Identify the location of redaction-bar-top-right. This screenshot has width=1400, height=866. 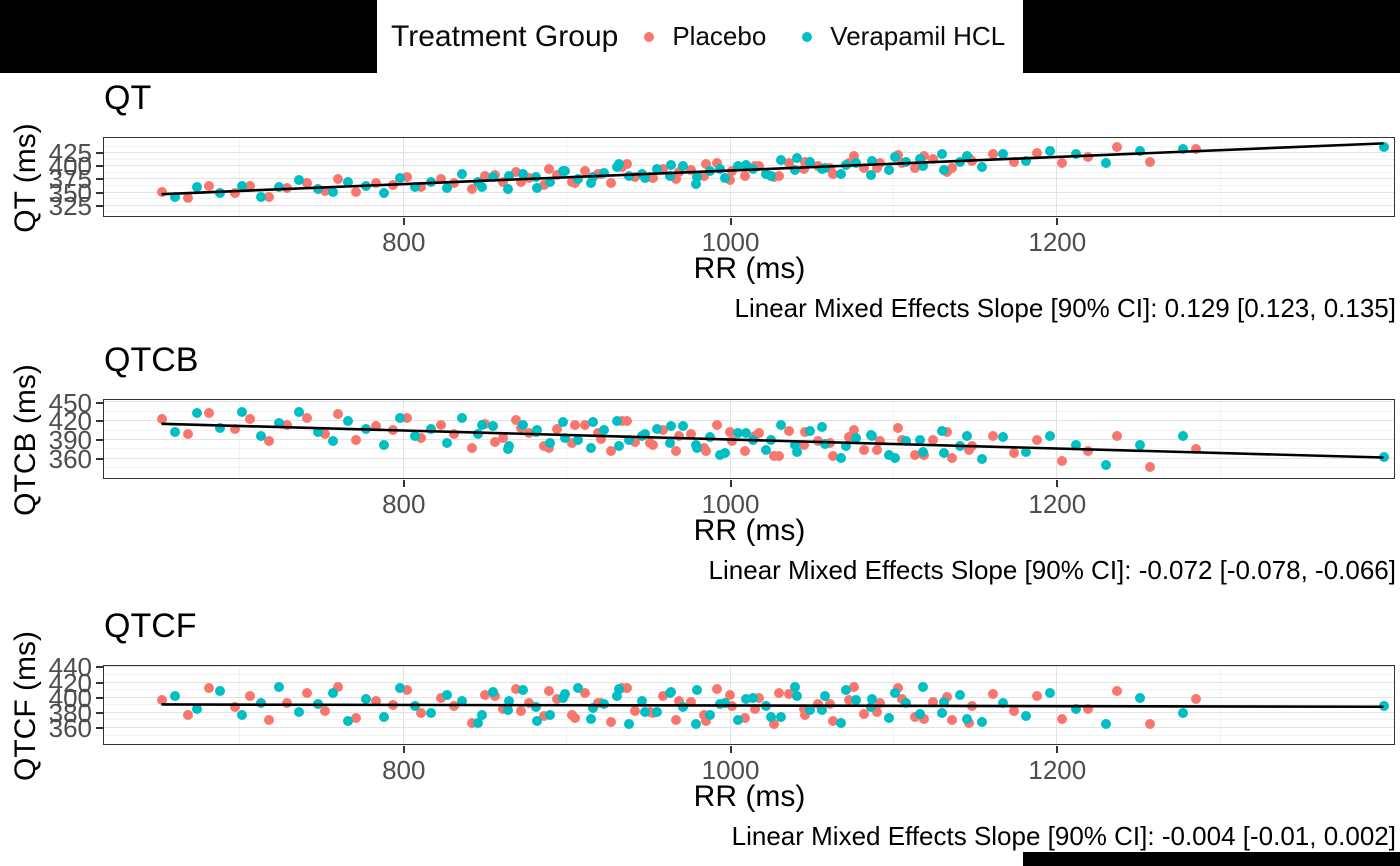
(1211, 36).